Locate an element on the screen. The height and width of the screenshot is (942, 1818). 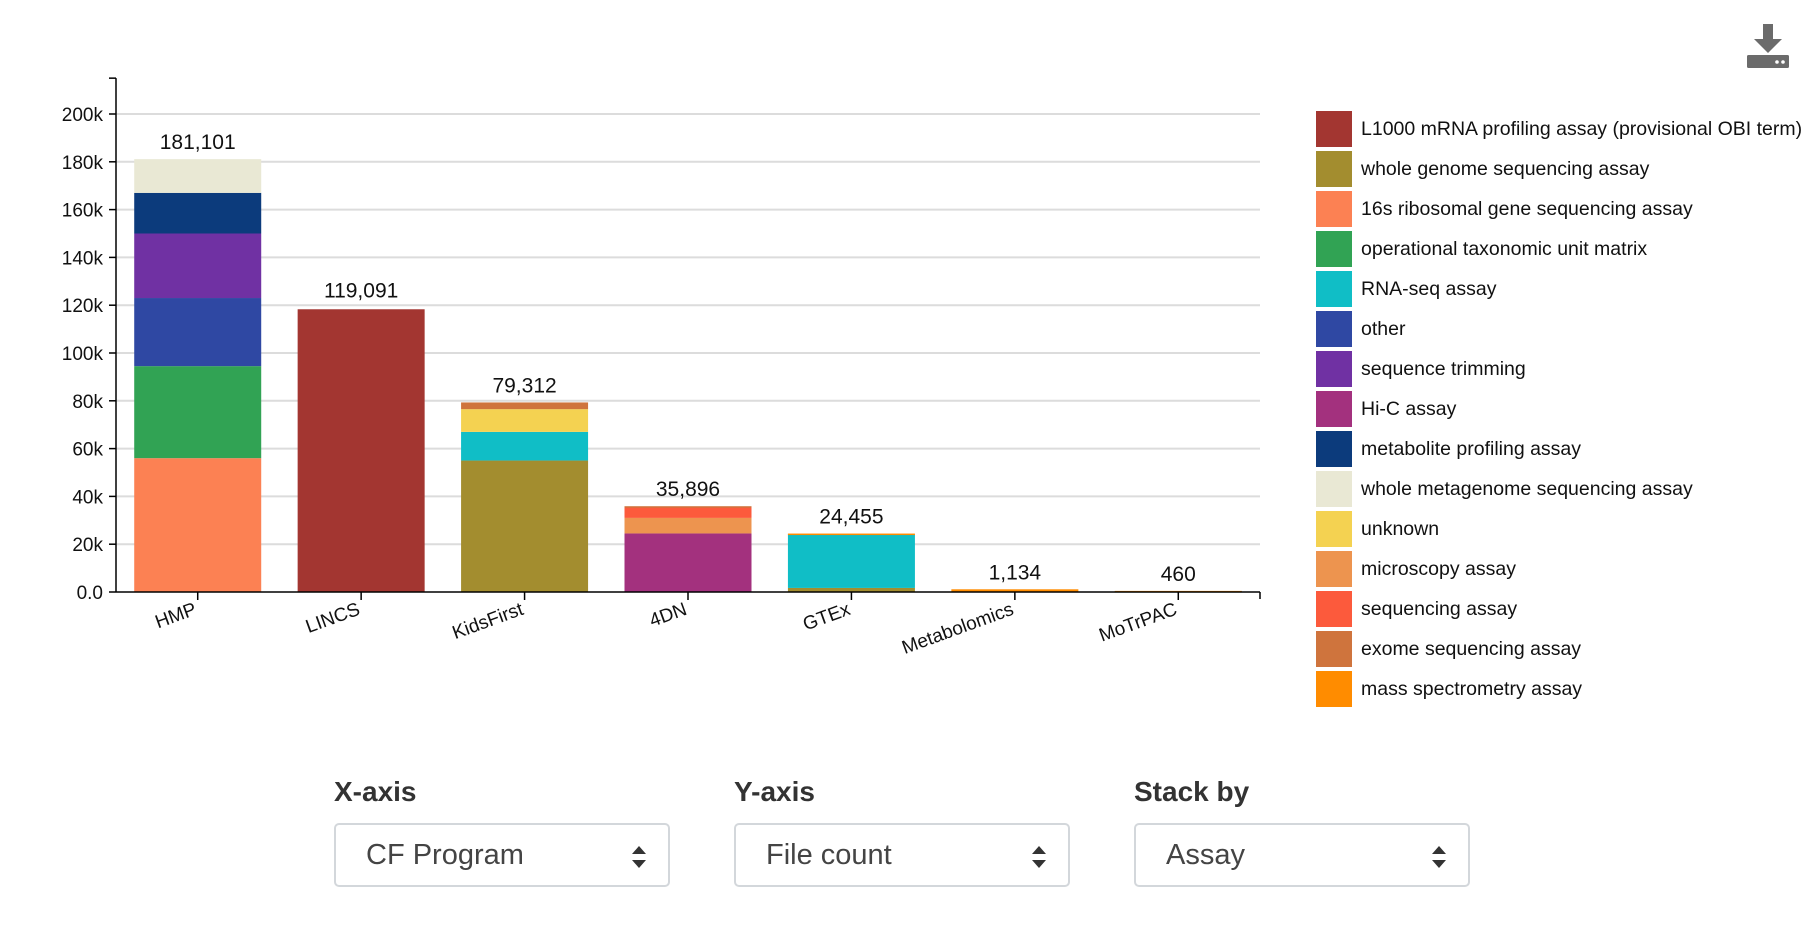
xaxis-label: X-axis is located at coordinates (375, 791).